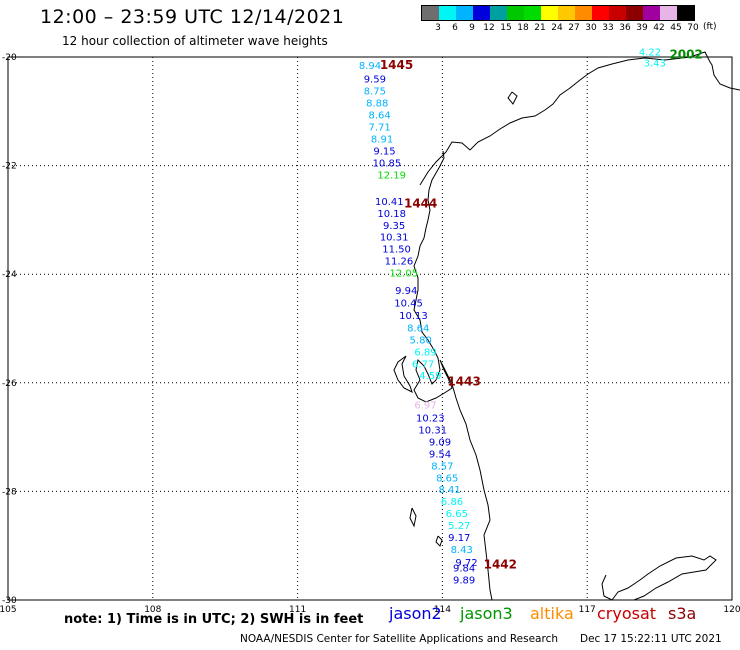  What do you see at coordinates (731, 610) in the screenshot?
I see `x-tick-label: 120` at bounding box center [731, 610].